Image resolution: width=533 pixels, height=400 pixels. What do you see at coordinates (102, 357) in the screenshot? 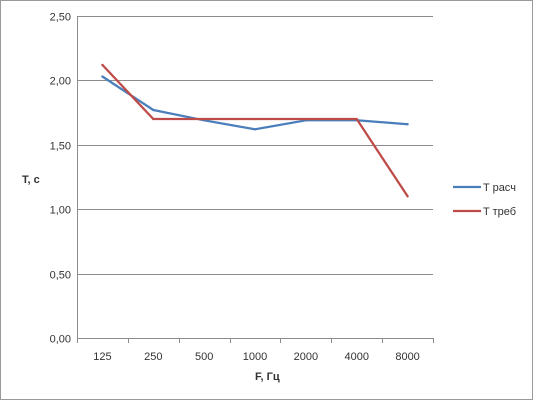
I see `x-tick-label: 125` at bounding box center [102, 357].